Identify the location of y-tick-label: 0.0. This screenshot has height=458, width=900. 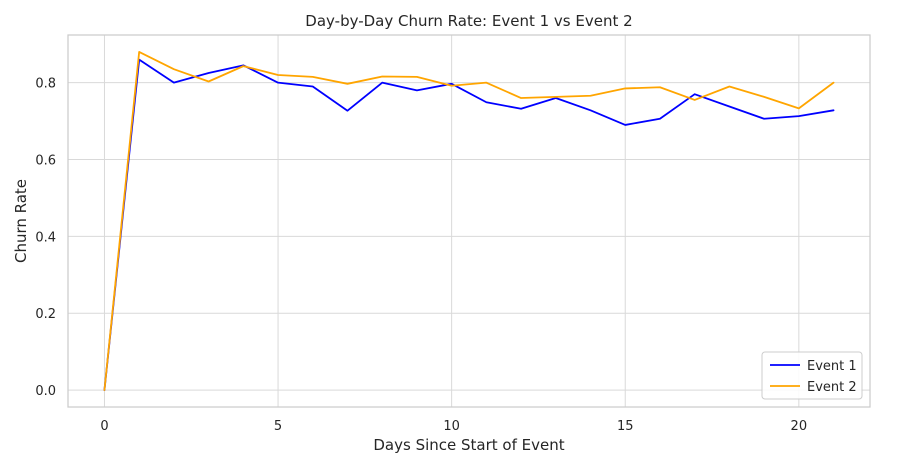
(45, 391).